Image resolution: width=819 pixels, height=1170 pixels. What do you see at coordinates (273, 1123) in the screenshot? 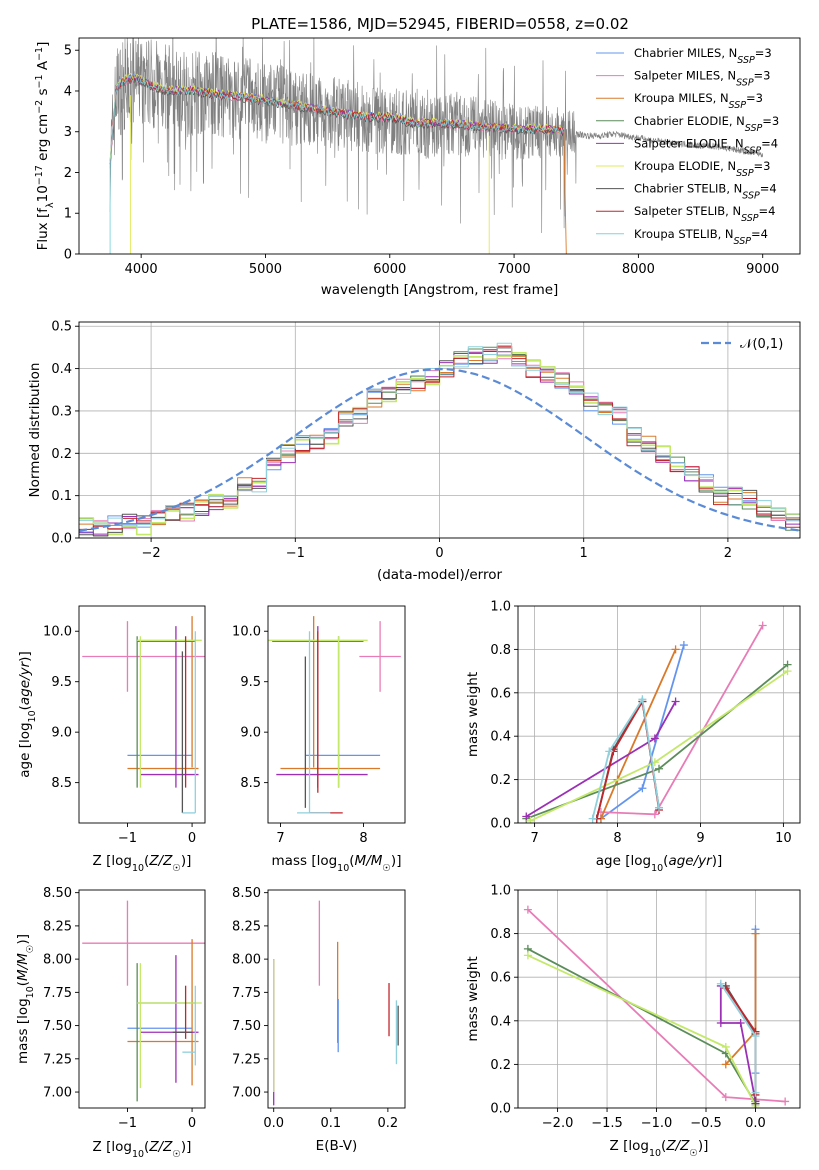
I see `x-tick-label: 0.0` at bounding box center [273, 1123].